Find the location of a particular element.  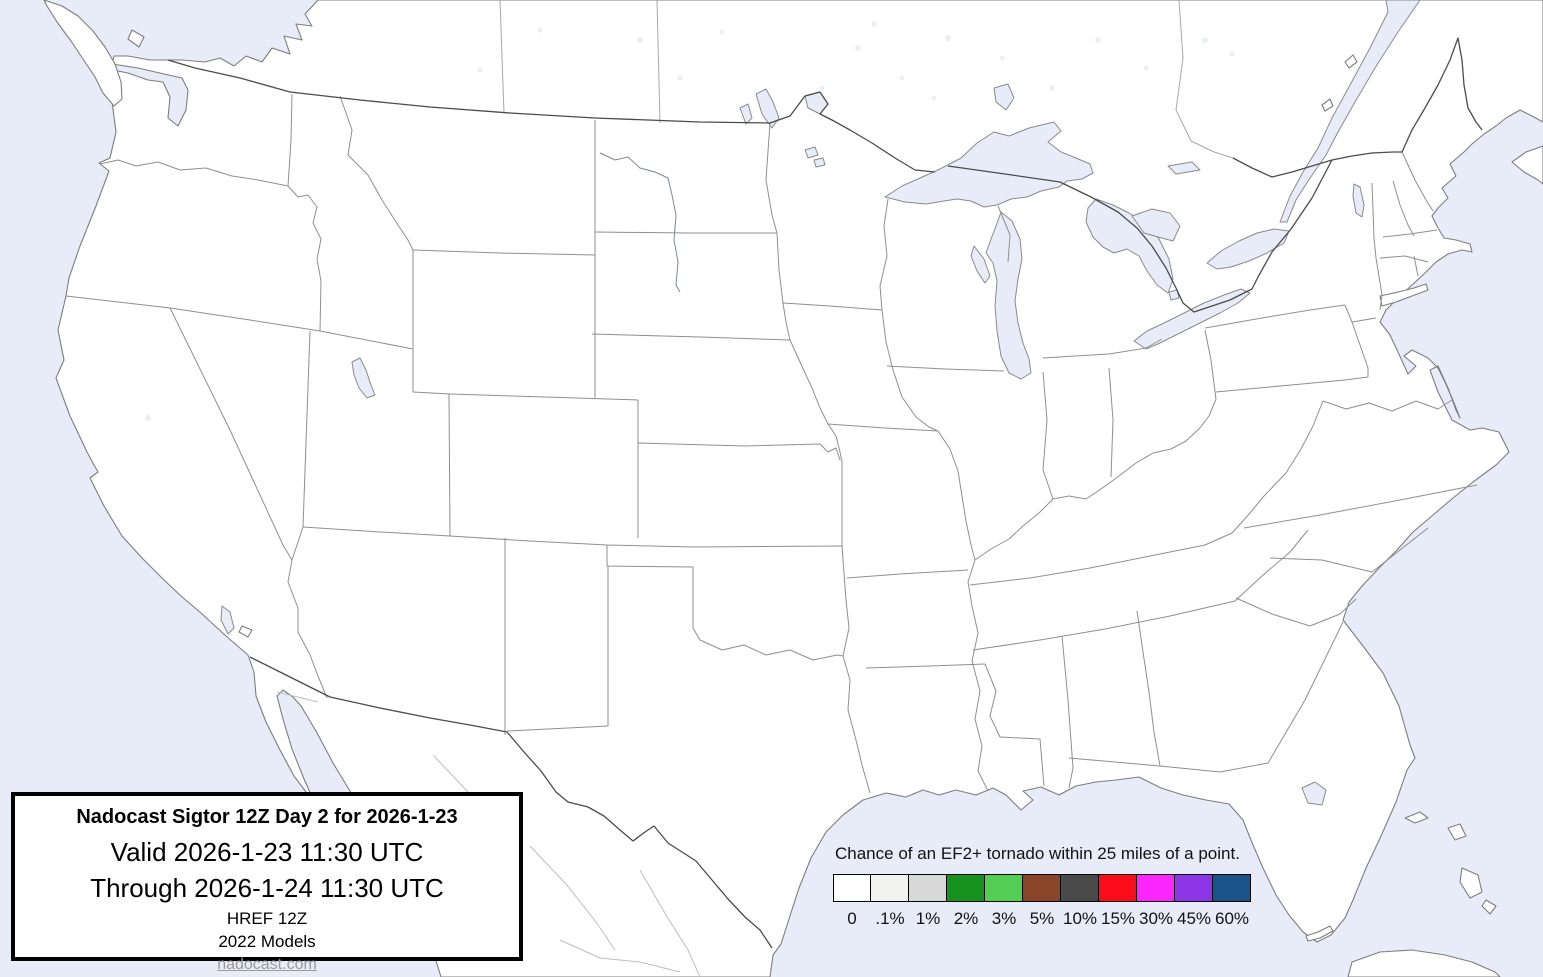

mn-ia-border is located at coordinates (832, 306).